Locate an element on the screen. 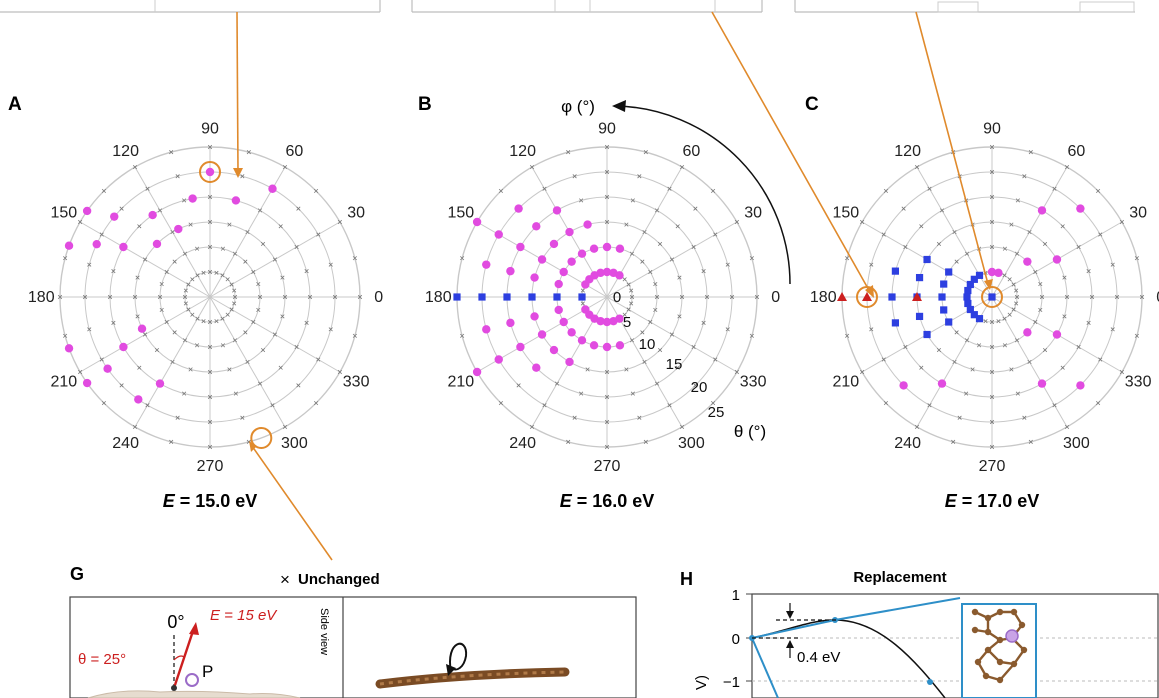 The height and width of the screenshot is (698, 1159). angle-label: 120 is located at coordinates (907, 151).